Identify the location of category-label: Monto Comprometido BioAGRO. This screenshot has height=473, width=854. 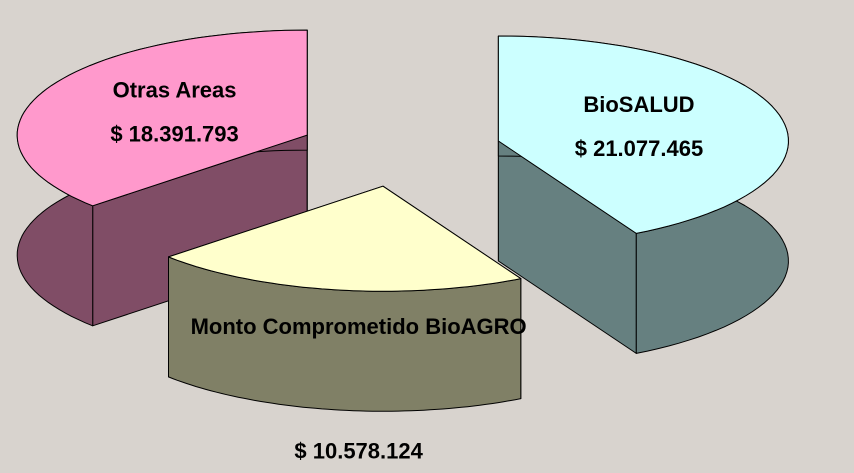
(359, 326).